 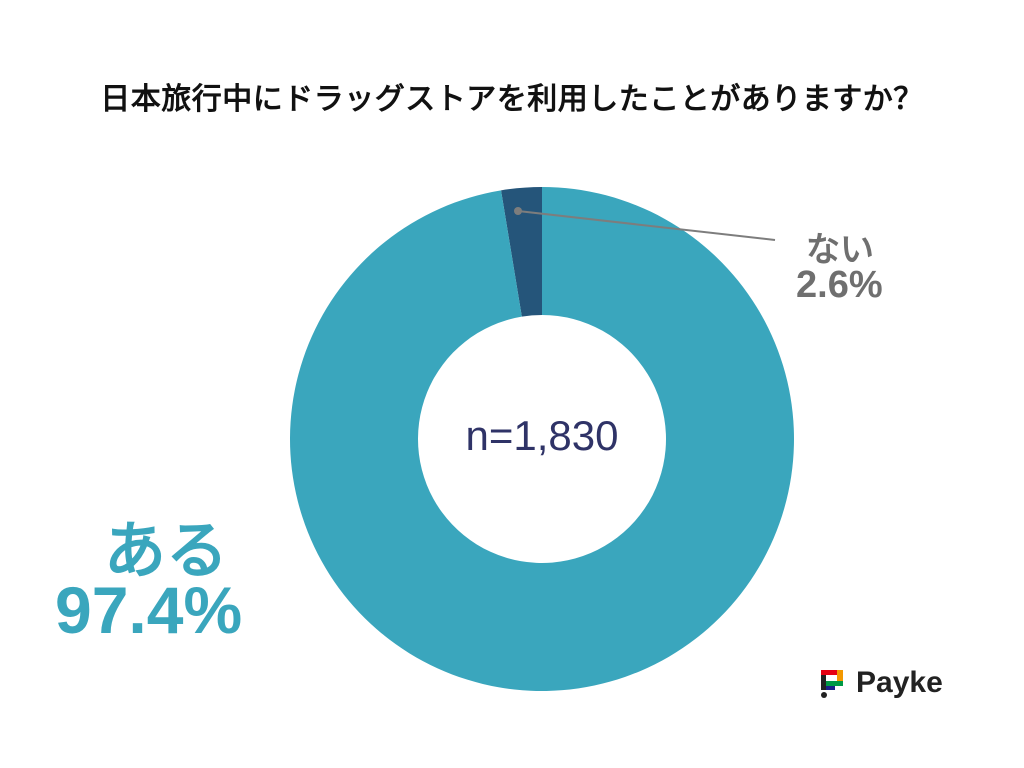 I want to click on payke-logo-text: Payke, so click(x=899, y=682).